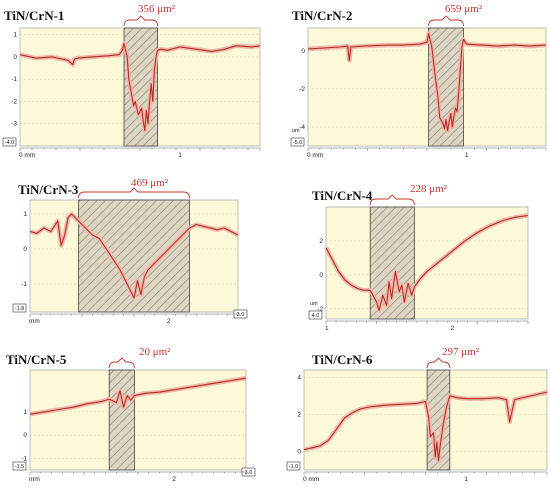  I want to click on panel-title: TiN/CrN-6, so click(342, 359).